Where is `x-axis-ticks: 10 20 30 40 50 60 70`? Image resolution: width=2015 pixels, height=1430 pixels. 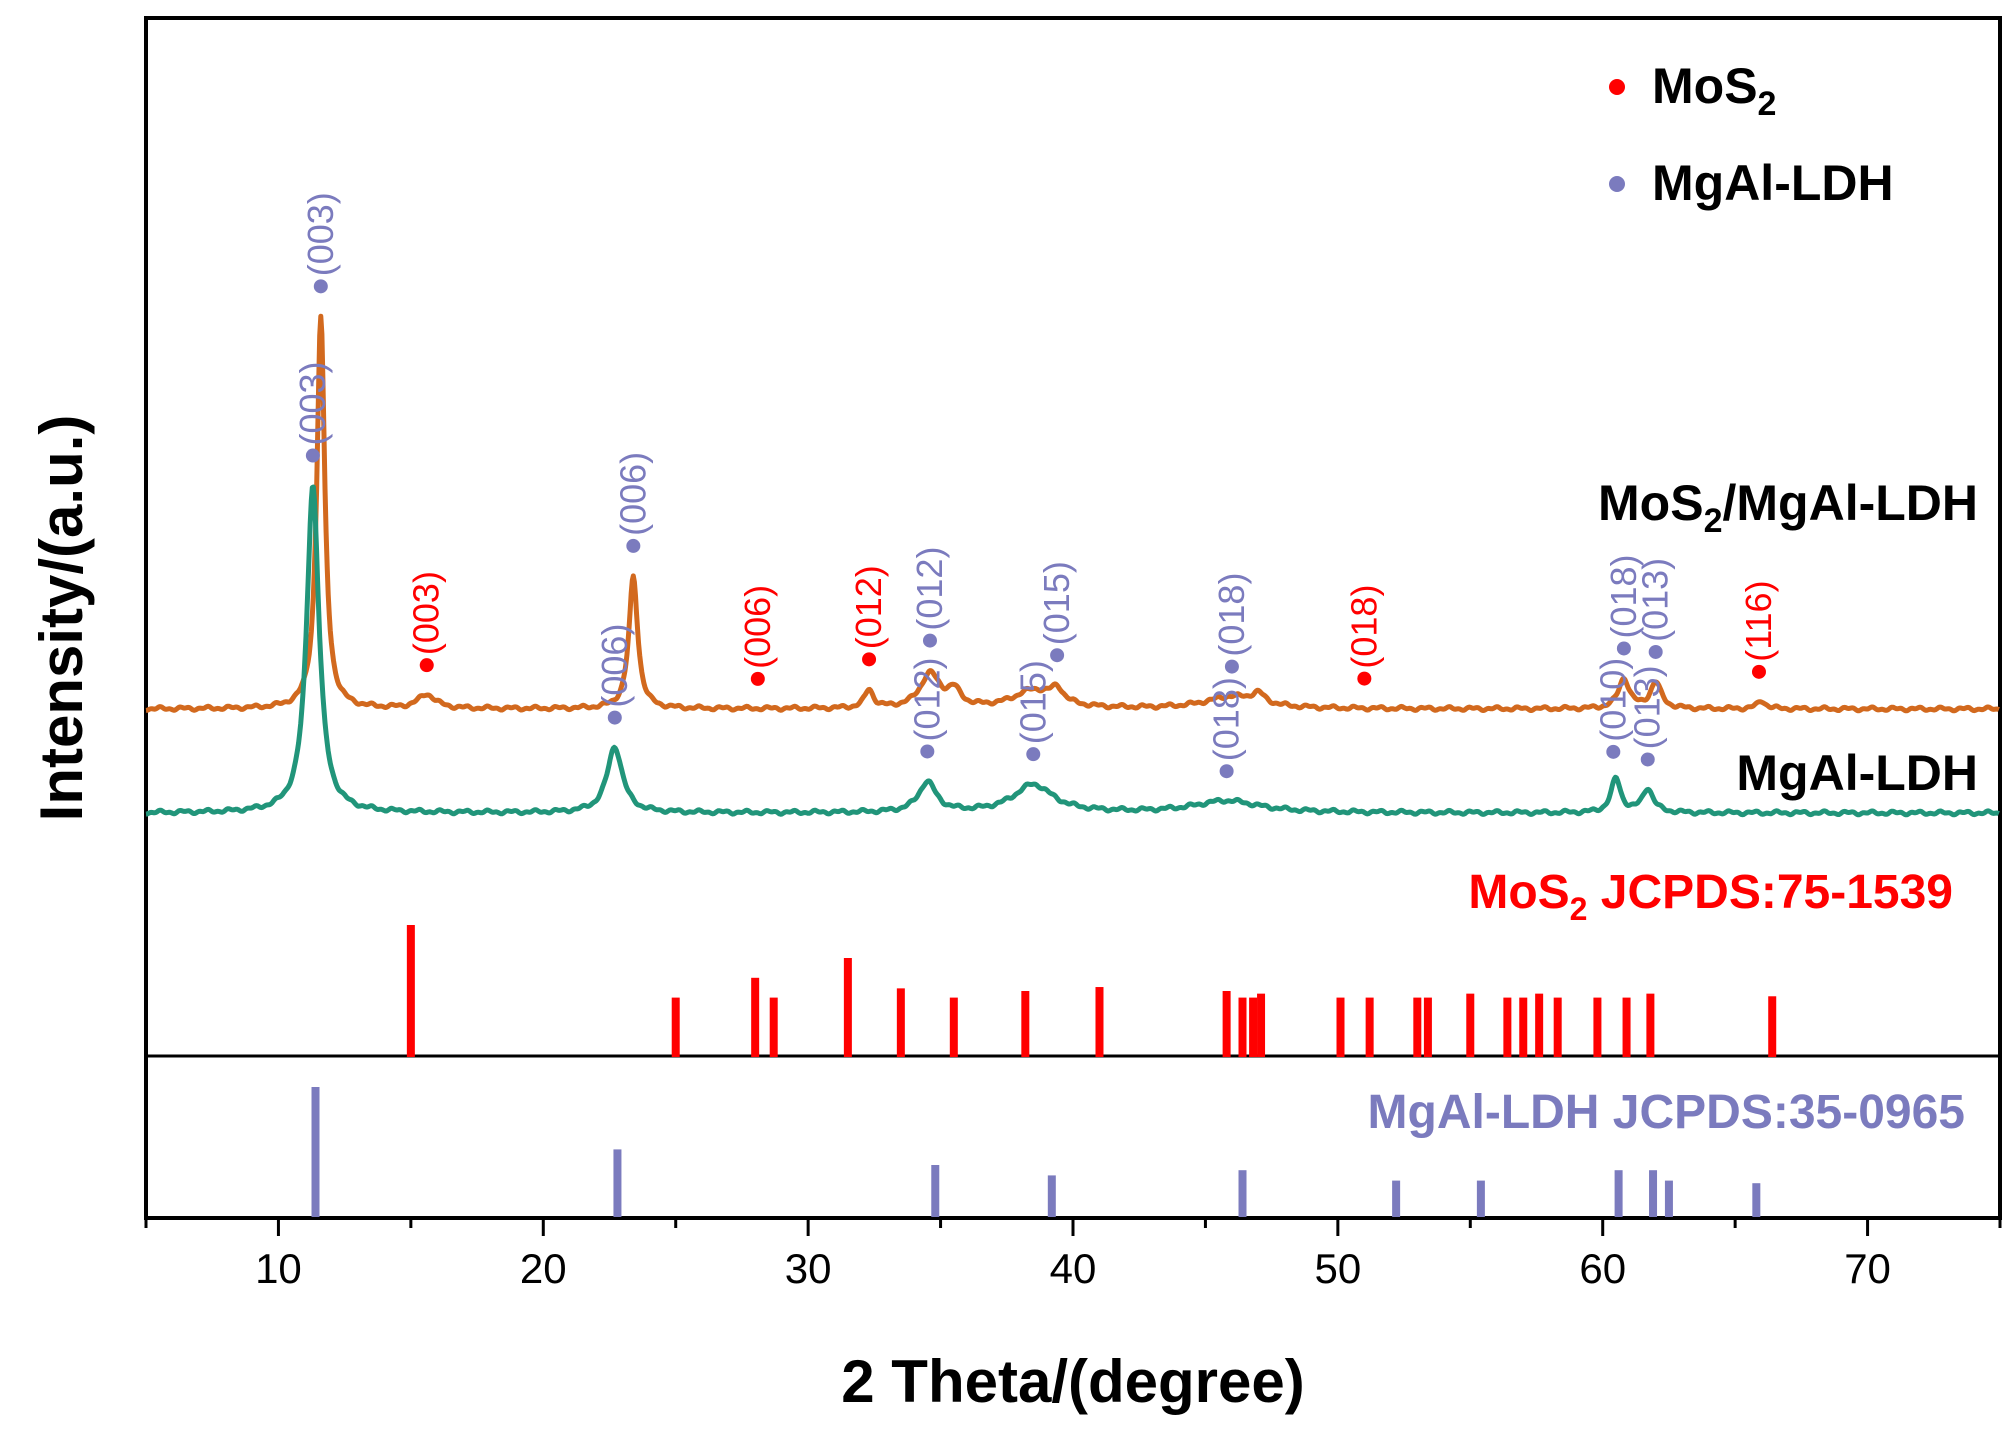
x-axis-ticks: 10 20 30 40 50 60 70 is located at coordinates (1073, 1255).